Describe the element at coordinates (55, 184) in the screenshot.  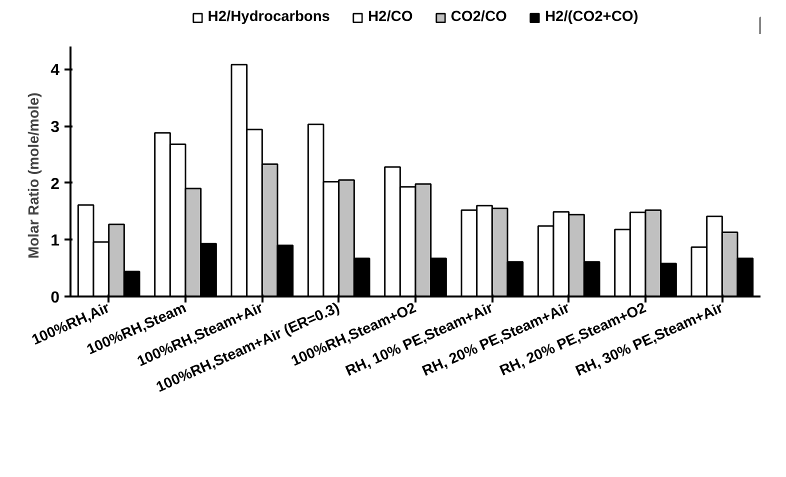
I see `y-tick-label: 2` at that location.